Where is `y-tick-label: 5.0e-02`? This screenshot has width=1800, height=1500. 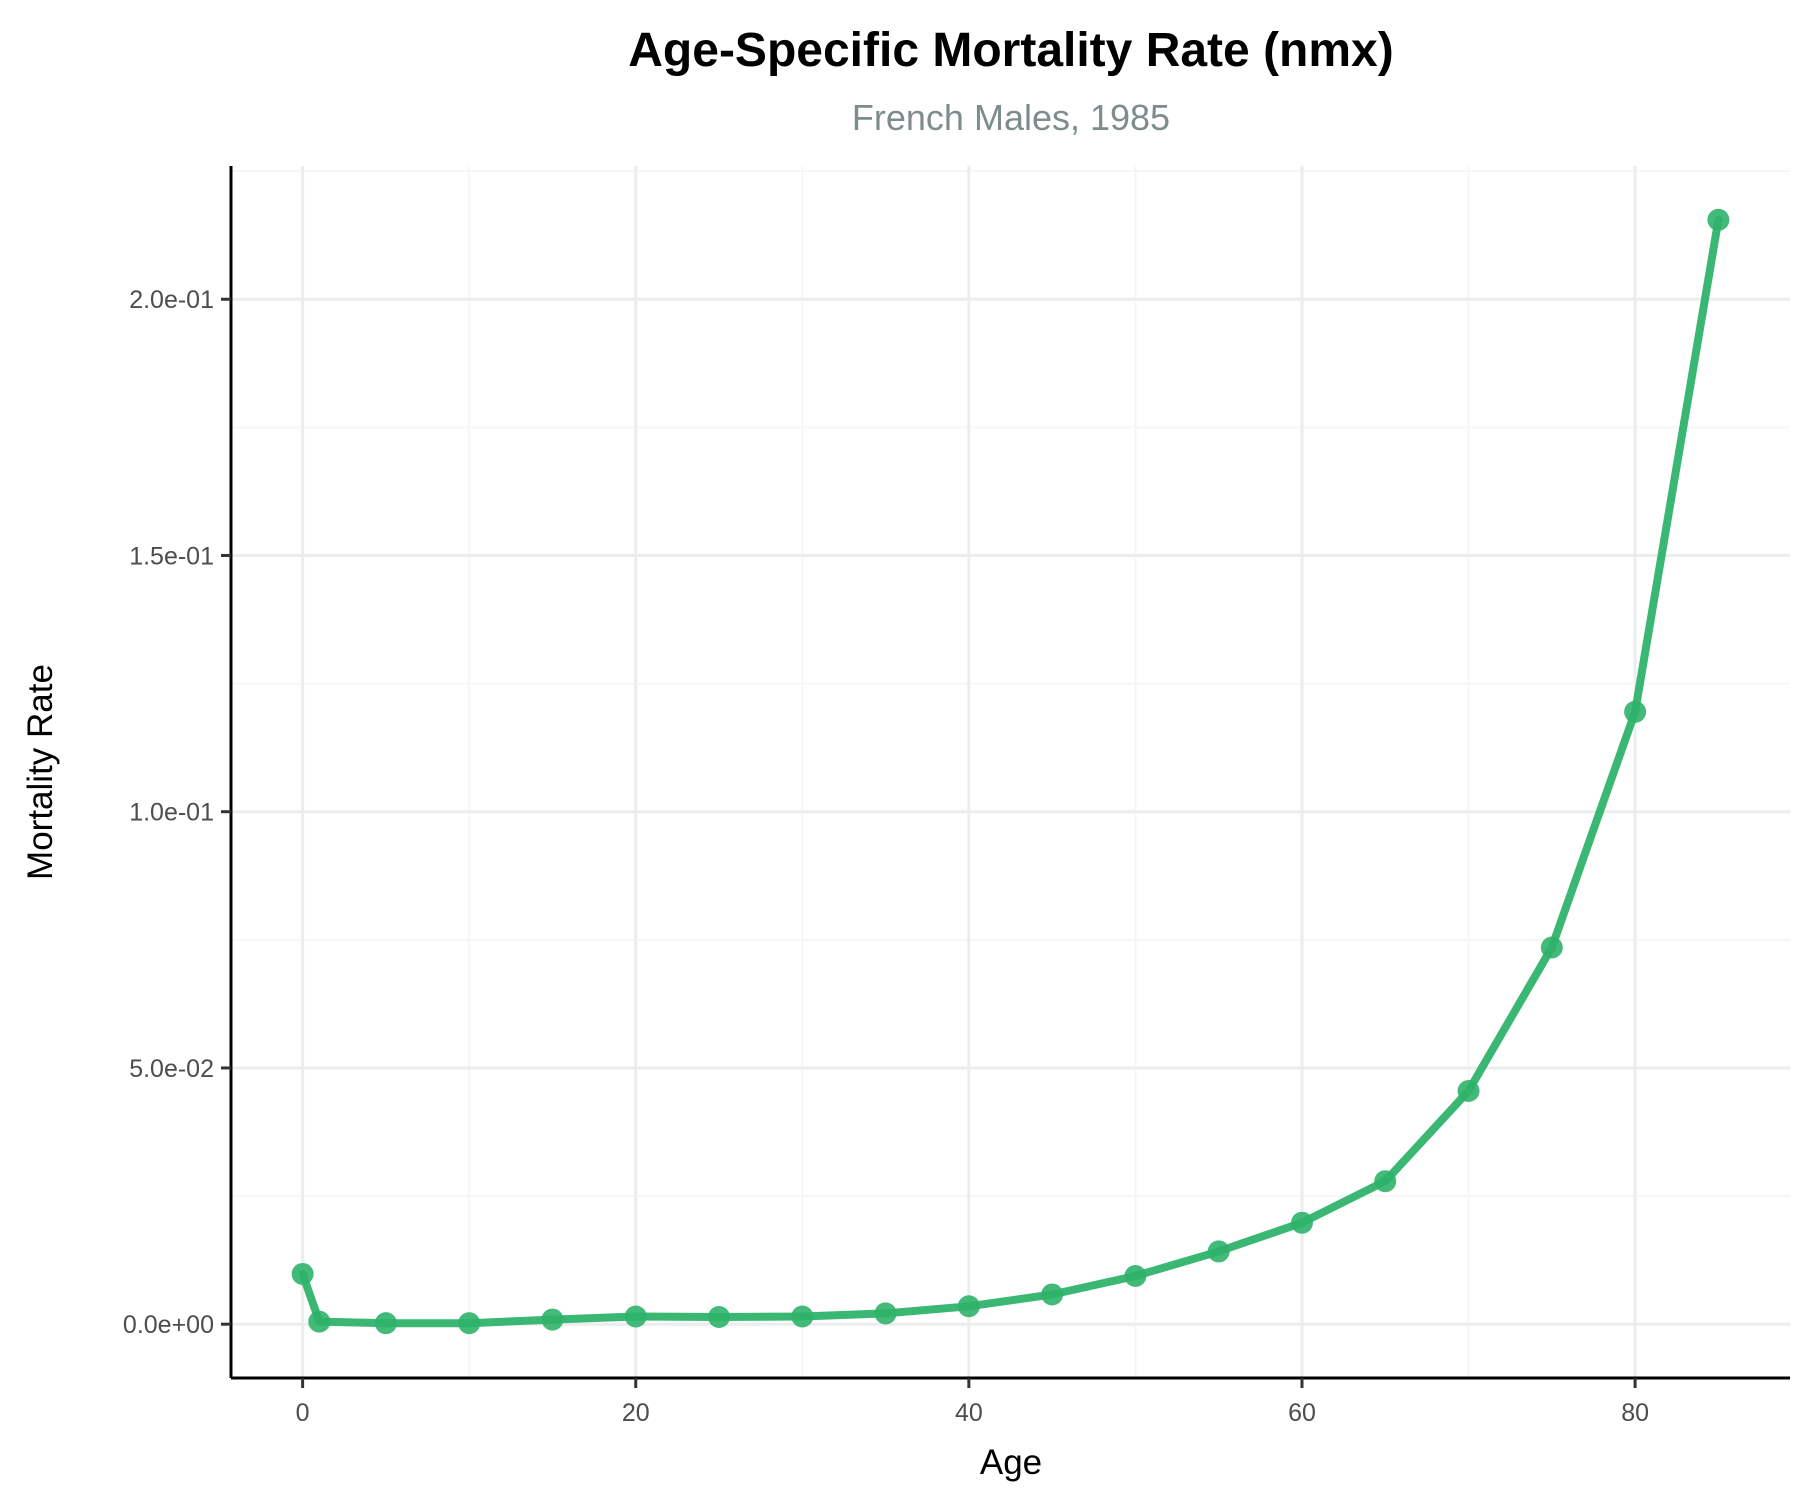 y-tick-label: 5.0e-02 is located at coordinates (171, 1069).